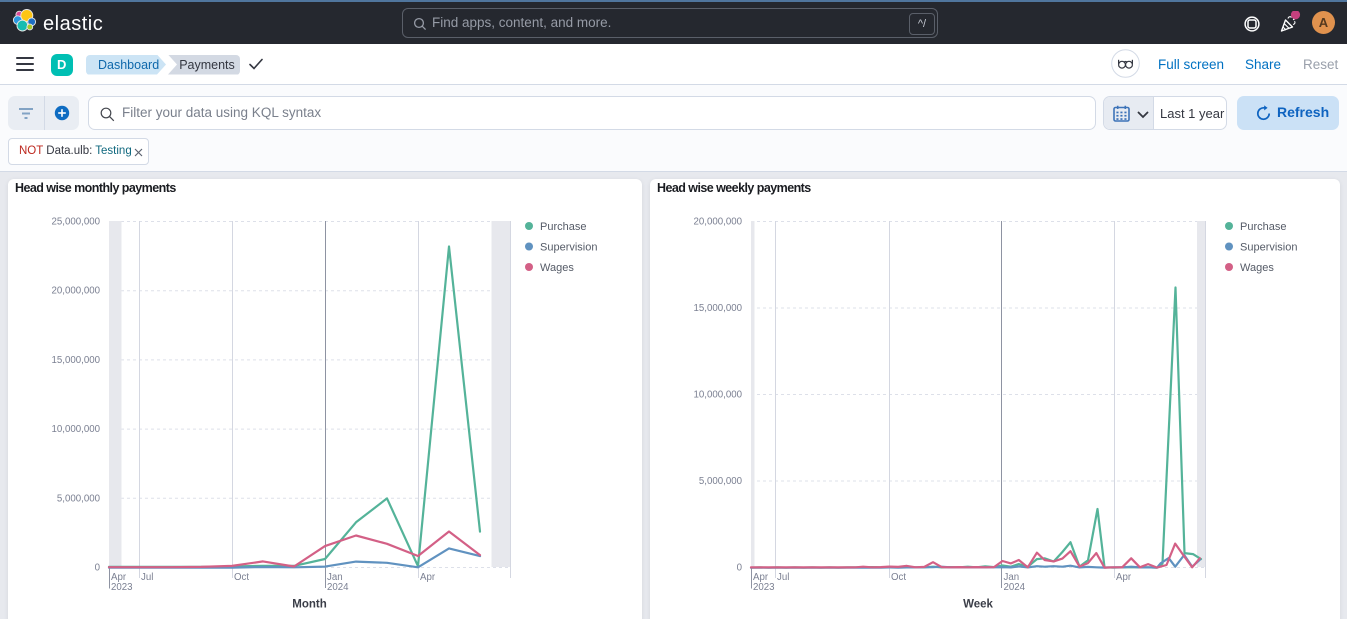 Image resolution: width=1347 pixels, height=619 pixels. What do you see at coordinates (309, 605) in the screenshot?
I see `svg-text: Month` at bounding box center [309, 605].